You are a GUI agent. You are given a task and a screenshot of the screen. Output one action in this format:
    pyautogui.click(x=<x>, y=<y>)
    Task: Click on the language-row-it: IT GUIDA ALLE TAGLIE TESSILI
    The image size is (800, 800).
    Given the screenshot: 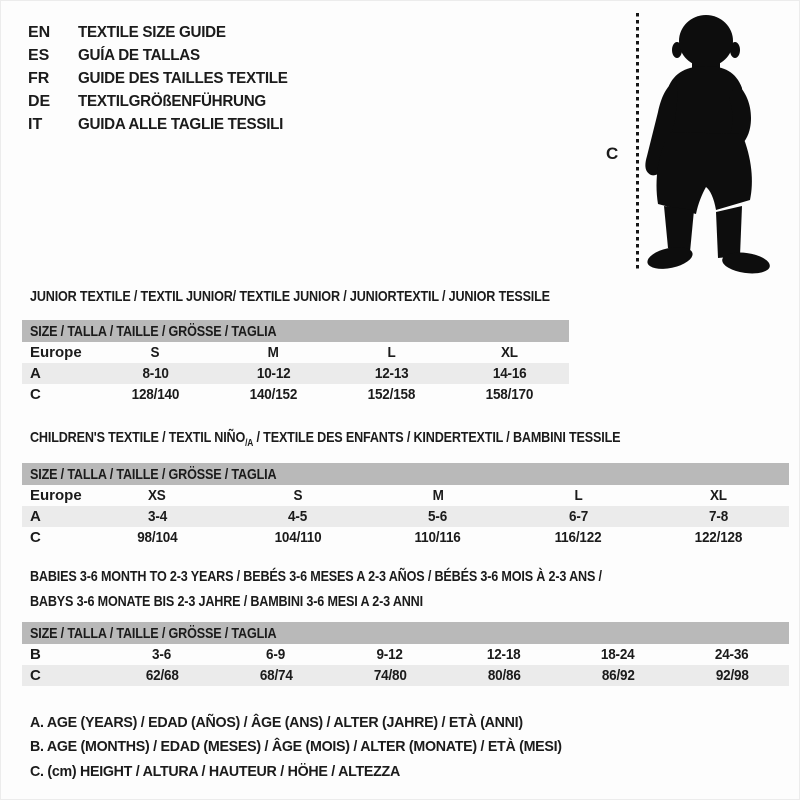 What is the action you would take?
    pyautogui.click(x=163, y=124)
    